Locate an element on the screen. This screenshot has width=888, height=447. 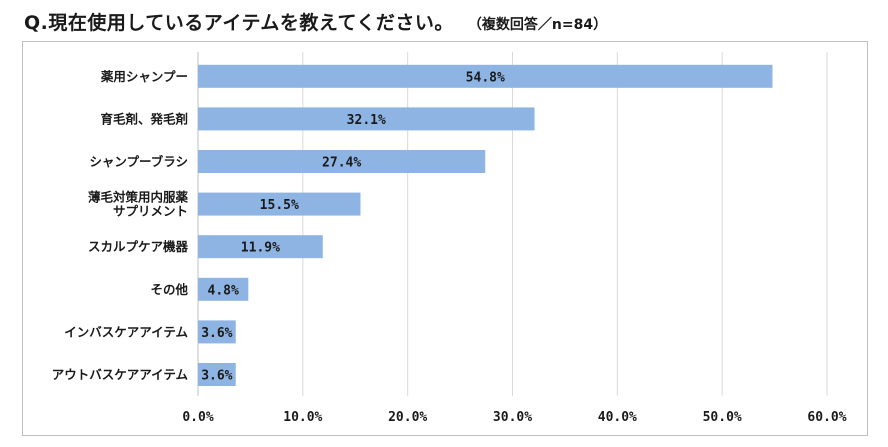
x-tick-label: 10.0% is located at coordinates (302, 417).